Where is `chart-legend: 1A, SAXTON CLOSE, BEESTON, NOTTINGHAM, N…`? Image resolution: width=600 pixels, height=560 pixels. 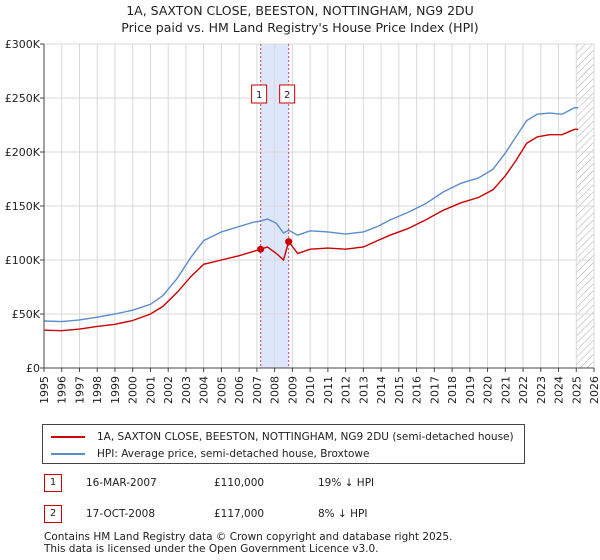 chart-legend: 1A, SAXTON CLOSE, BEESTON, NOTTINGHAM, N… is located at coordinates (283, 444).